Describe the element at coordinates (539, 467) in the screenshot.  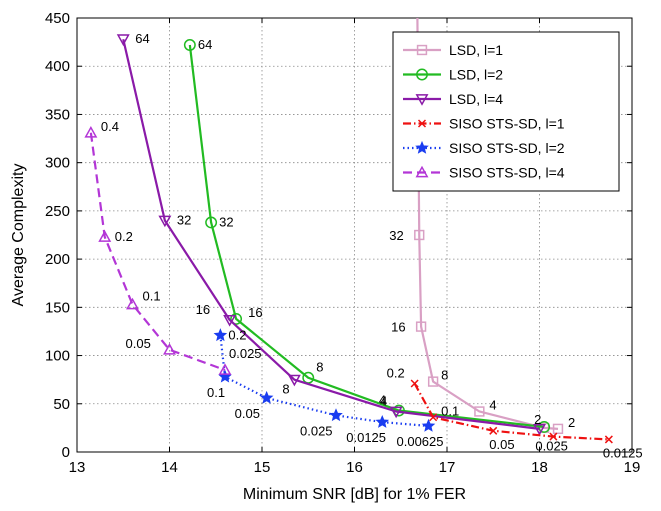
I see `x-tick-label: 18` at that location.